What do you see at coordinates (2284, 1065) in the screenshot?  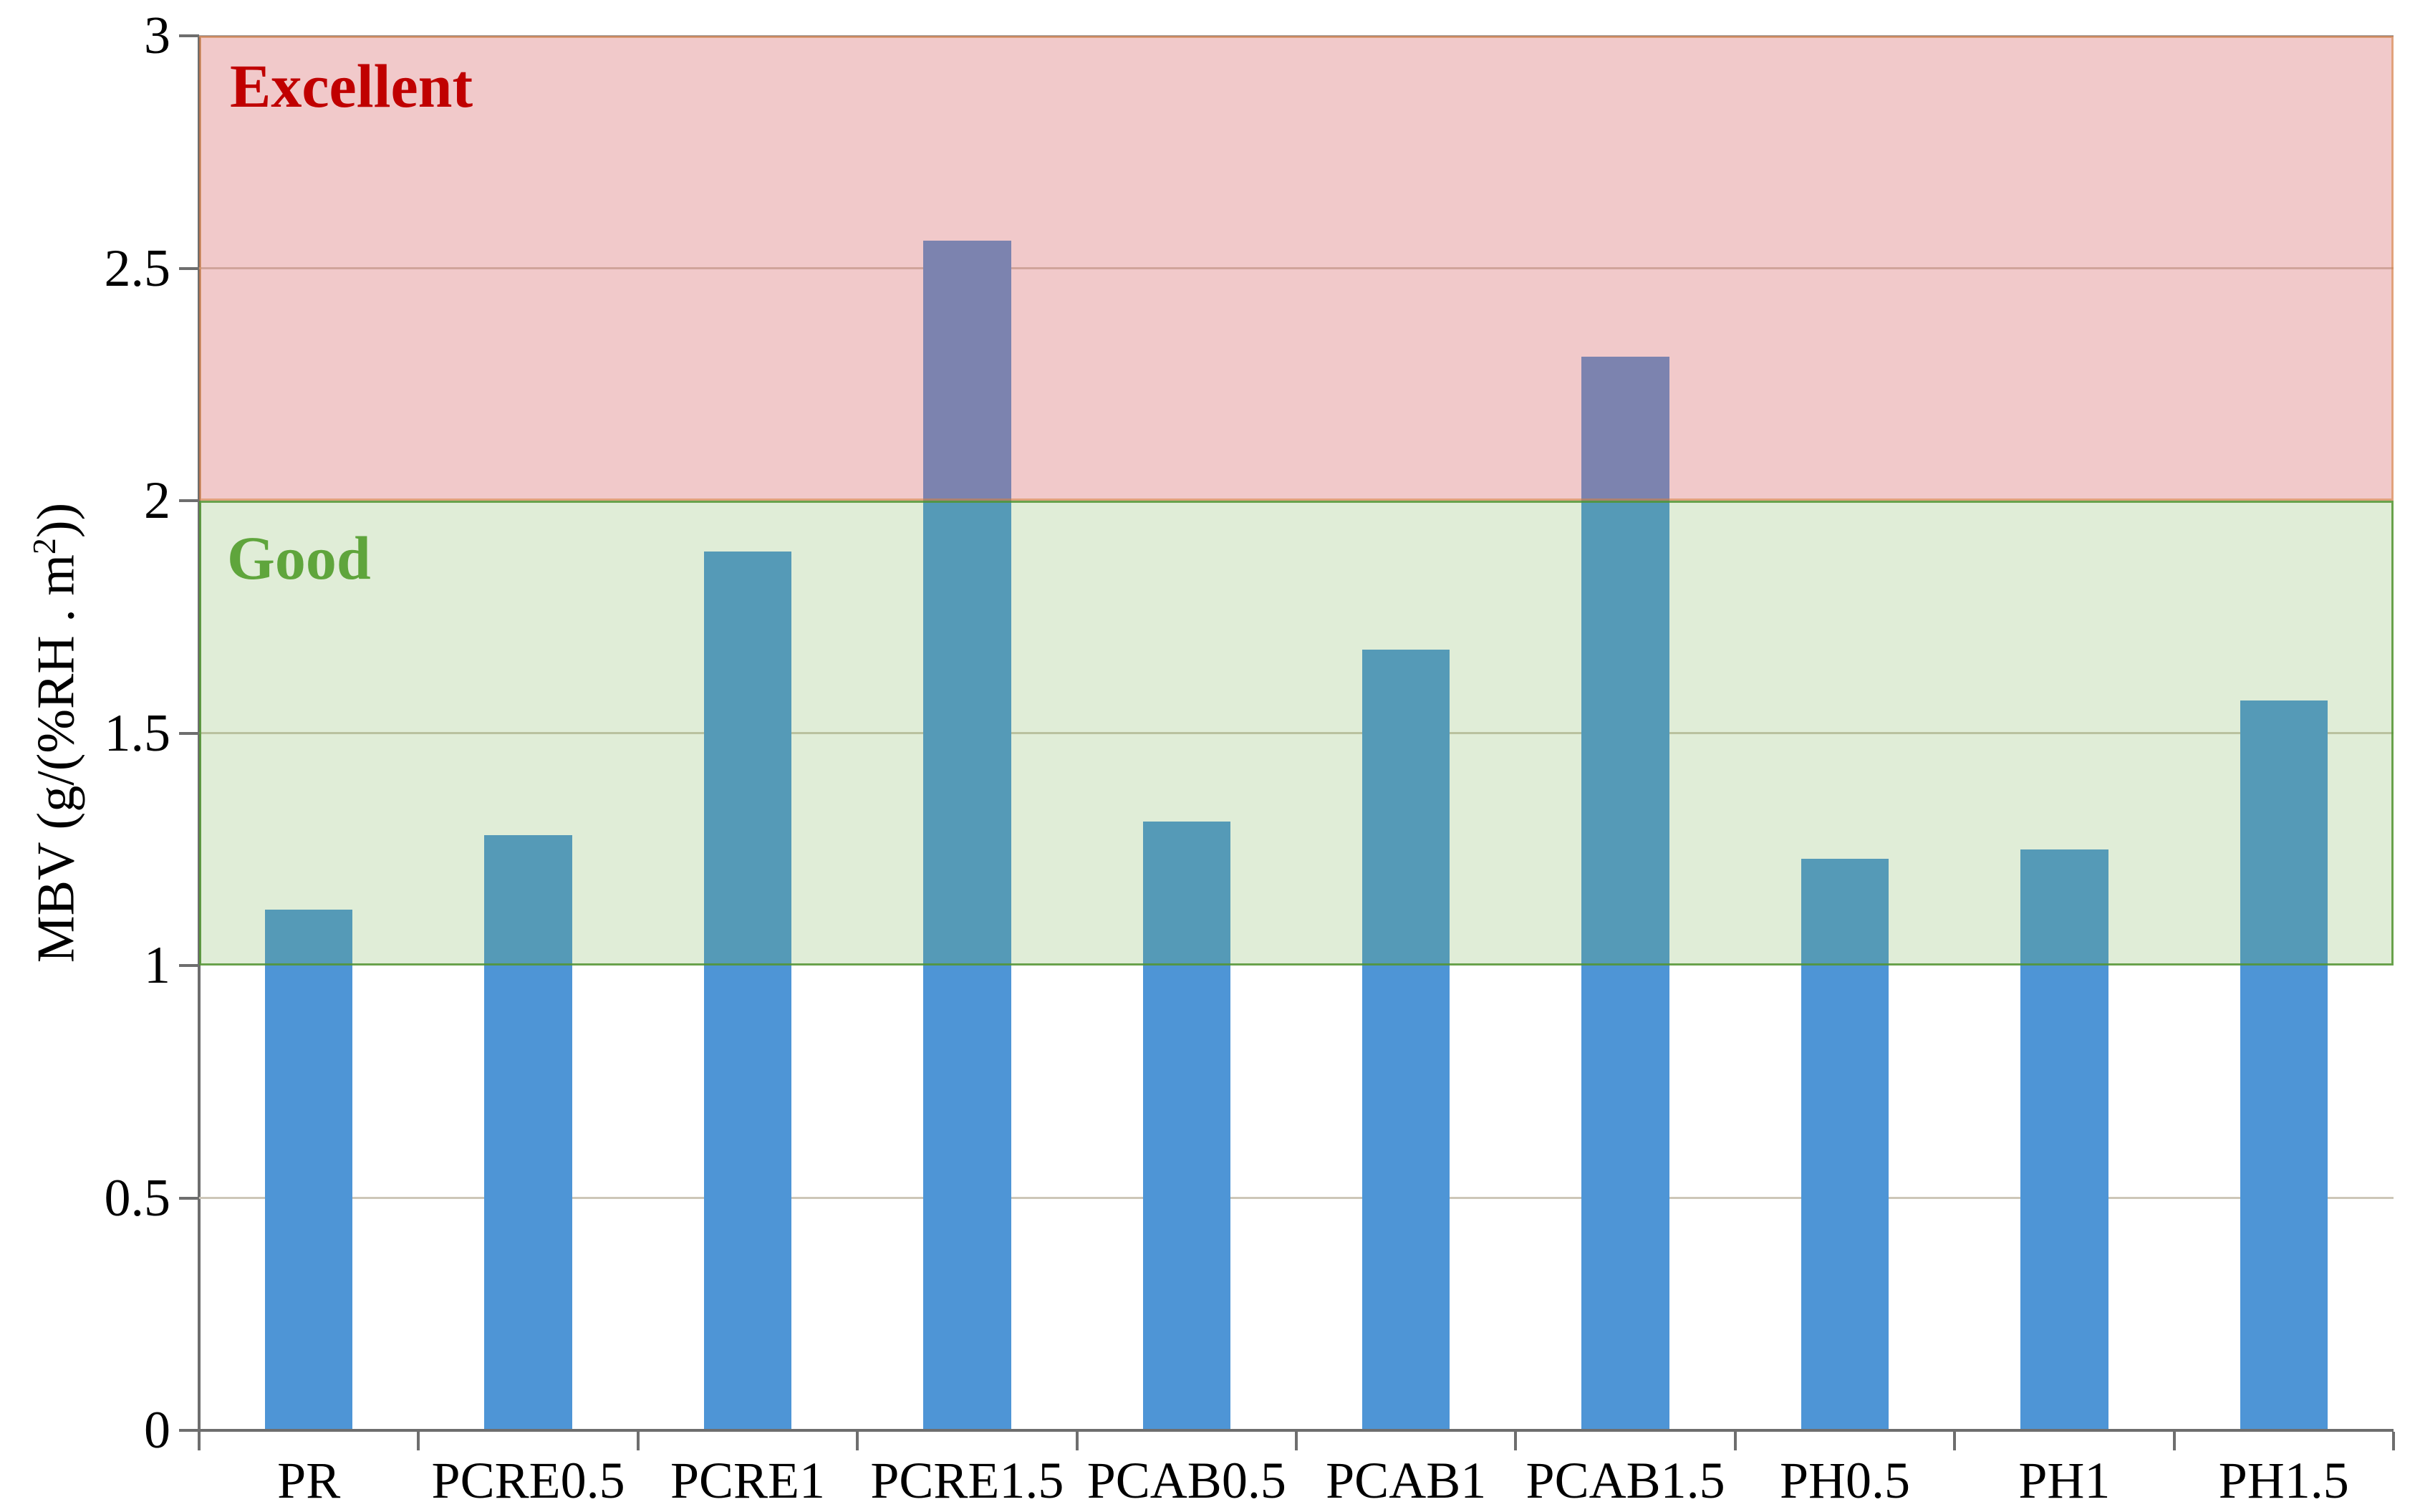 I see `bar-PH1.5` at bounding box center [2284, 1065].